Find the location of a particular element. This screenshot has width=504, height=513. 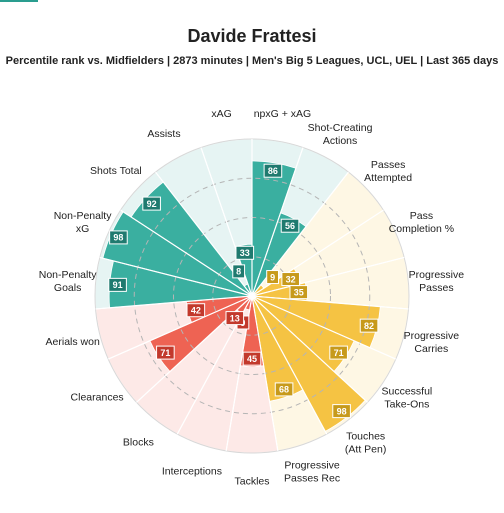

value-label: 56 is located at coordinates (290, 225).